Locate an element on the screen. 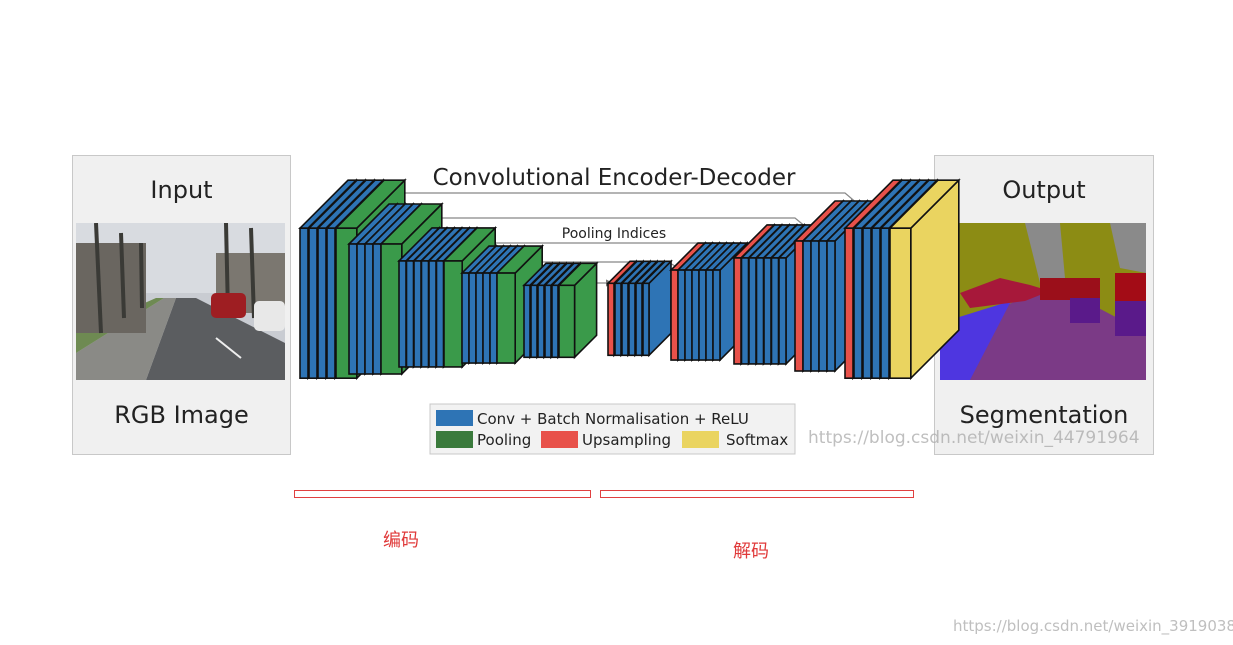  encoder-bracket is located at coordinates (442, 494).